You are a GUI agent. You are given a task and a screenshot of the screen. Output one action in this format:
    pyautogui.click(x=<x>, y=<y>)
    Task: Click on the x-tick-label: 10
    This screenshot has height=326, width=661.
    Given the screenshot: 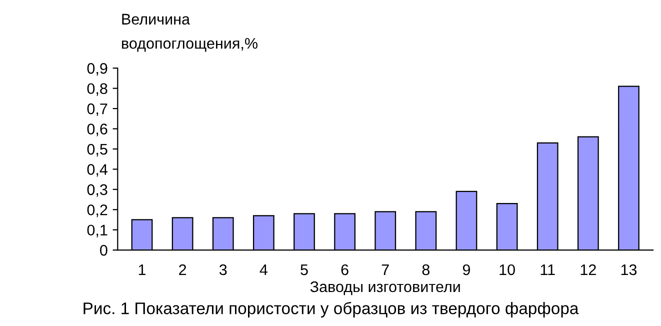 What is the action you would take?
    pyautogui.click(x=507, y=270)
    